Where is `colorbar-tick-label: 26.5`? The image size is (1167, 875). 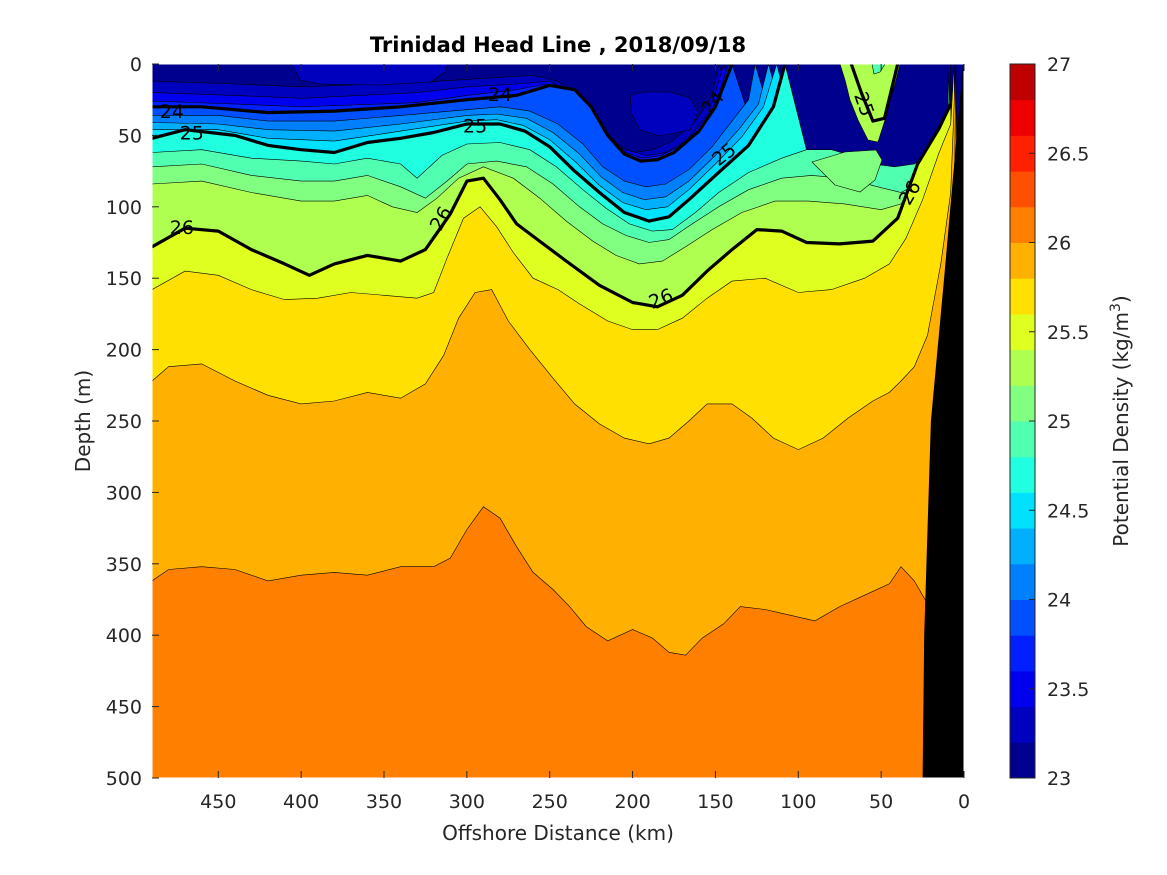
colorbar-tick-label: 26.5 is located at coordinates (1068, 154).